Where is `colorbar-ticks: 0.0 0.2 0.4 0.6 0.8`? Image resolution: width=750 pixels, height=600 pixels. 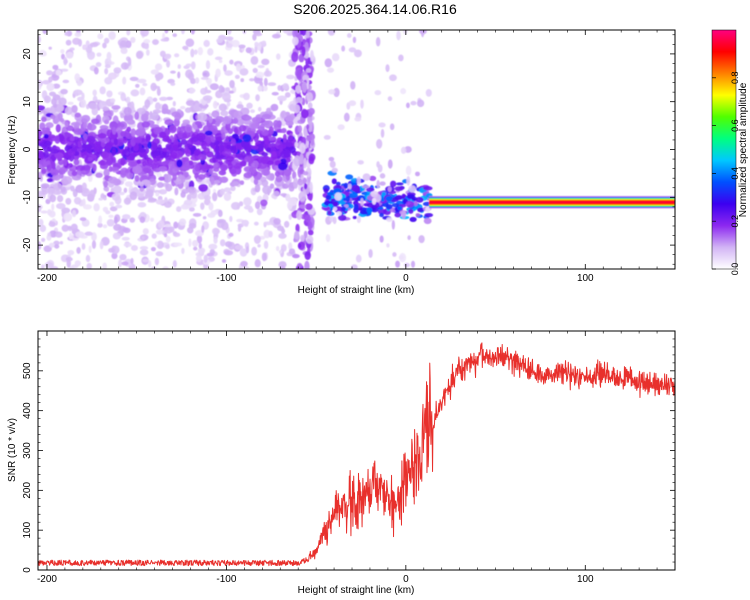
colorbar-ticks: 0.0 0.2 0.4 0.6 0.8 is located at coordinates (726, 173).